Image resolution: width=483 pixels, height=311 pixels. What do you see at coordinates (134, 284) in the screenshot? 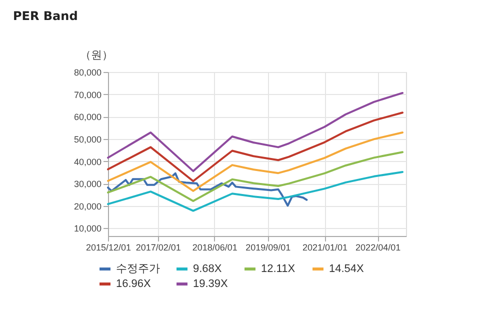
I see `legend-label: 16.96X` at bounding box center [134, 284].